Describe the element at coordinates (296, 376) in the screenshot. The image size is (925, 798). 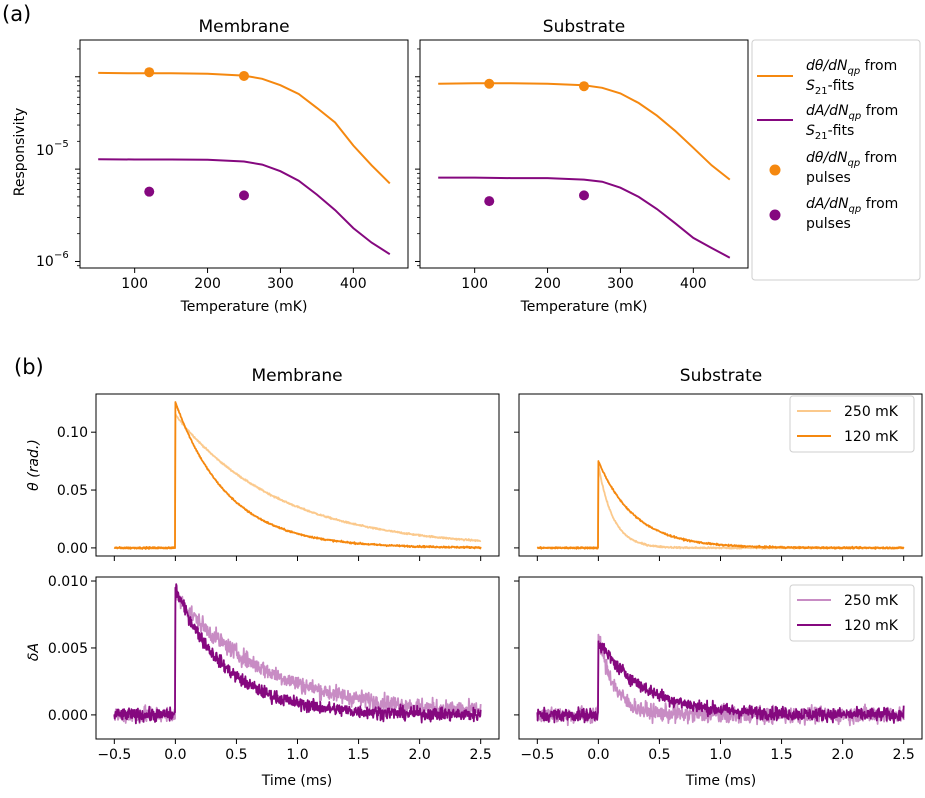
I see `title-b-membrane: Membrane` at that location.